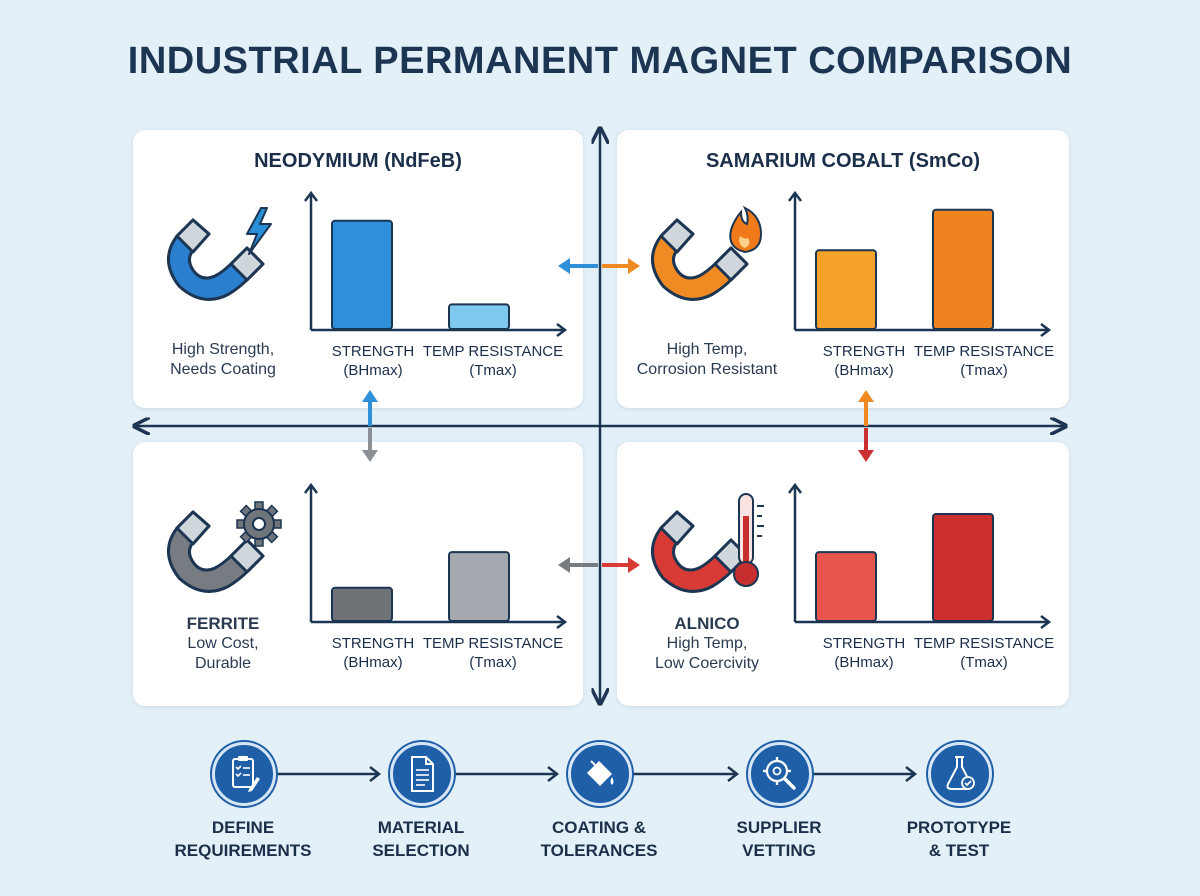 The width and height of the screenshot is (1200, 896). I want to click on process-connectors, so click(596, 774).